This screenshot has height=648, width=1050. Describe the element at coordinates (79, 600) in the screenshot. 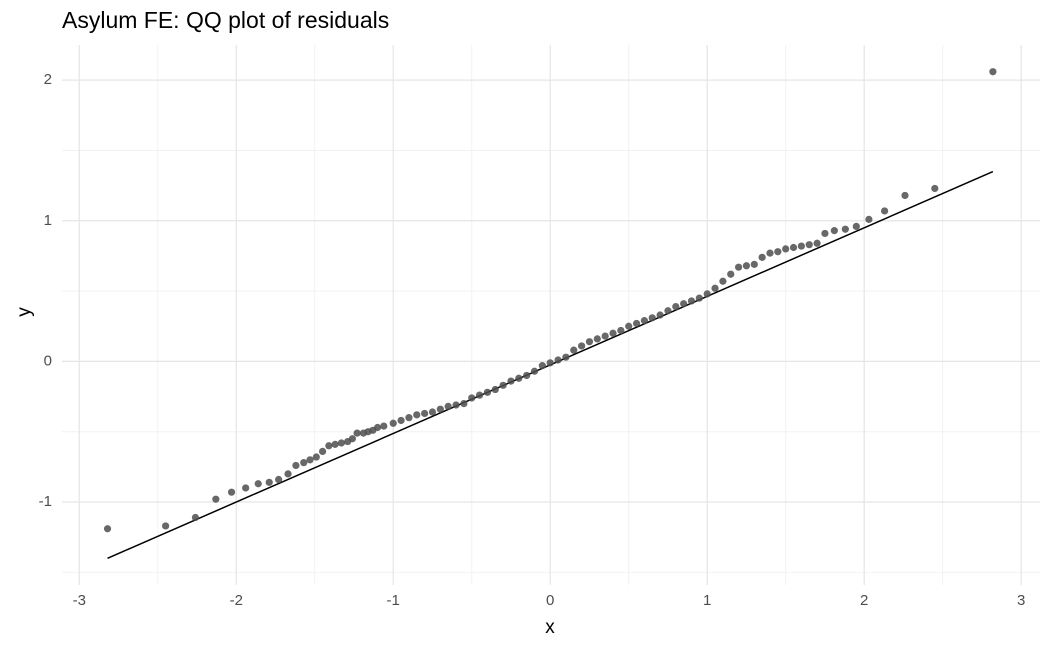

I see `x-tick-label: -3` at that location.